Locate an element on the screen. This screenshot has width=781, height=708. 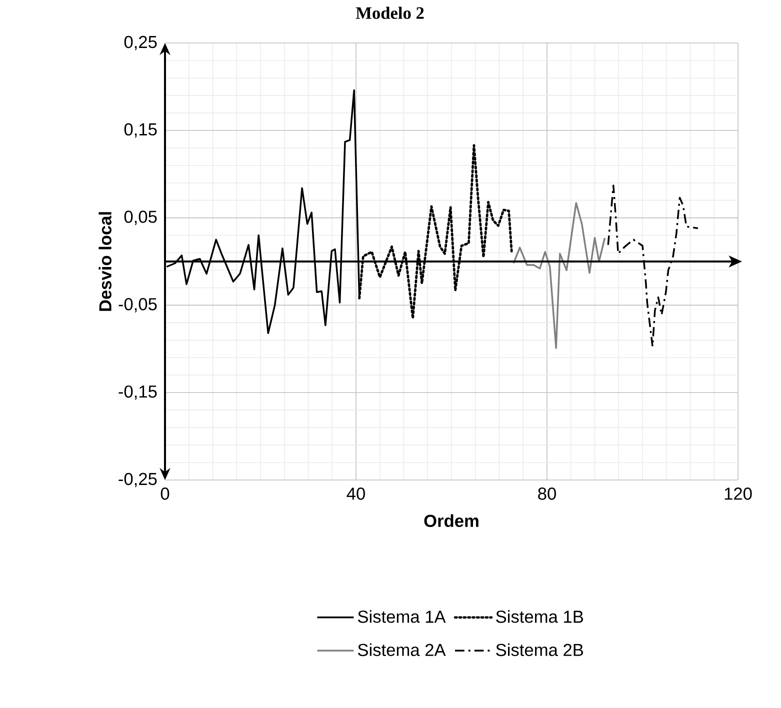
line-series is located at coordinates (559, 275).